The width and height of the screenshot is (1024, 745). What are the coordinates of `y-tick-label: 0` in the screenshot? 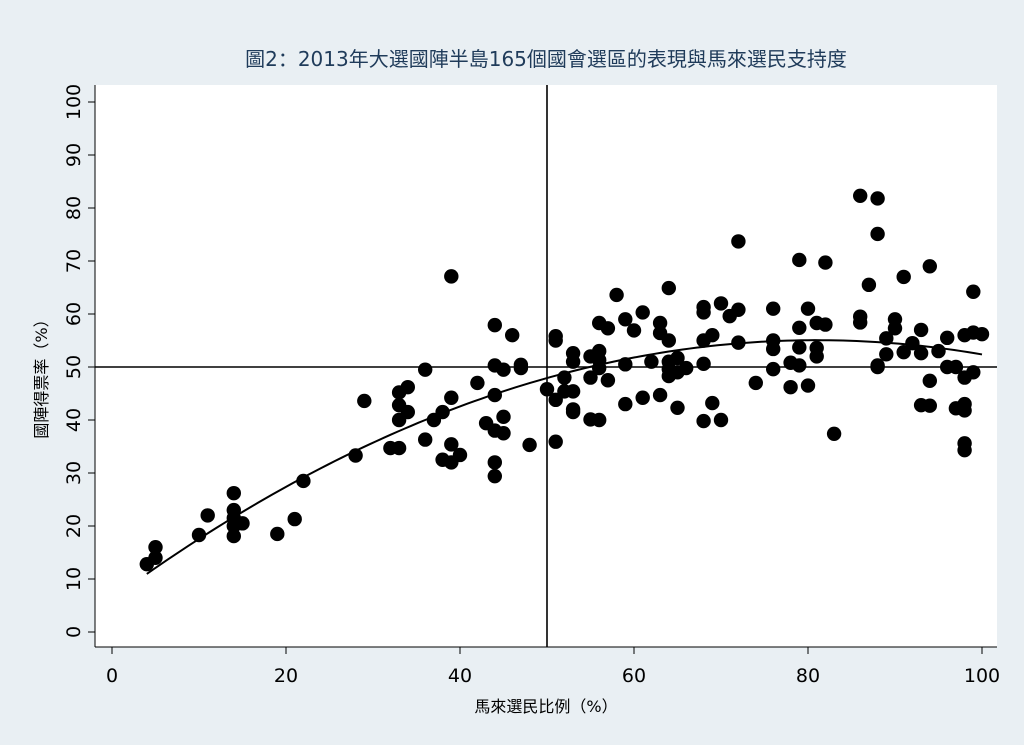 It's located at (74, 632).